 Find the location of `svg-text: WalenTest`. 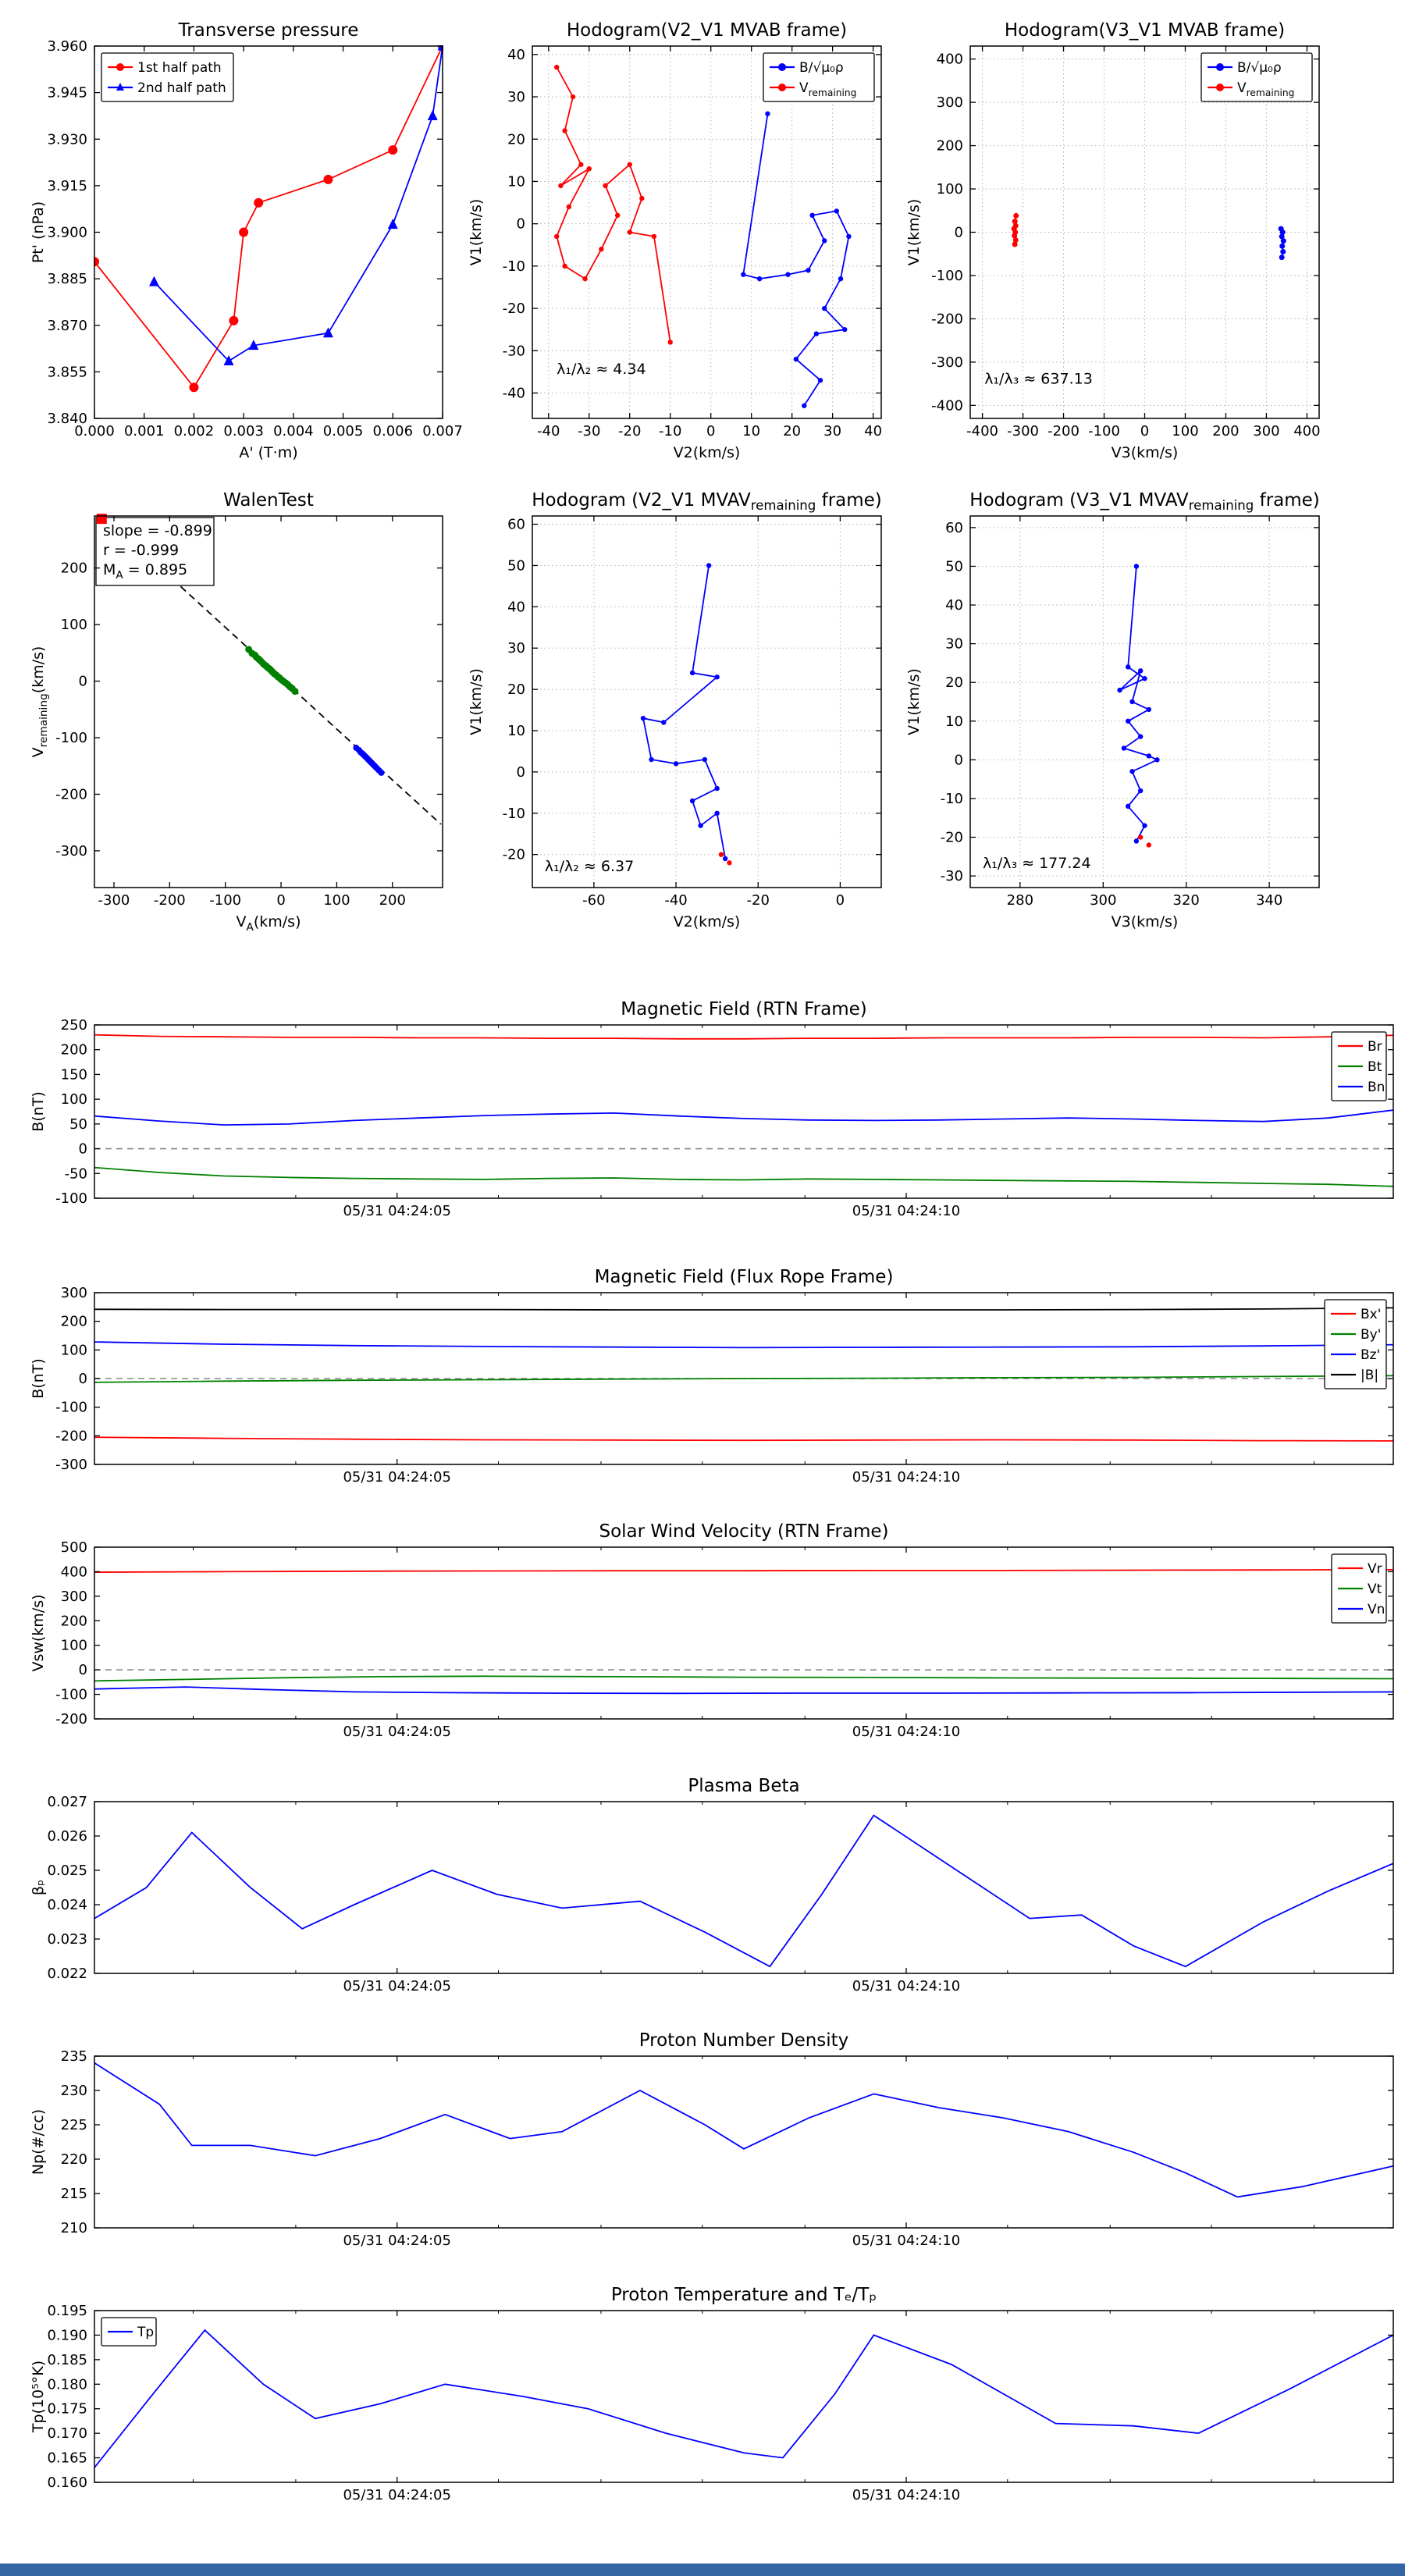

svg-text: WalenTest is located at coordinates (269, 500).